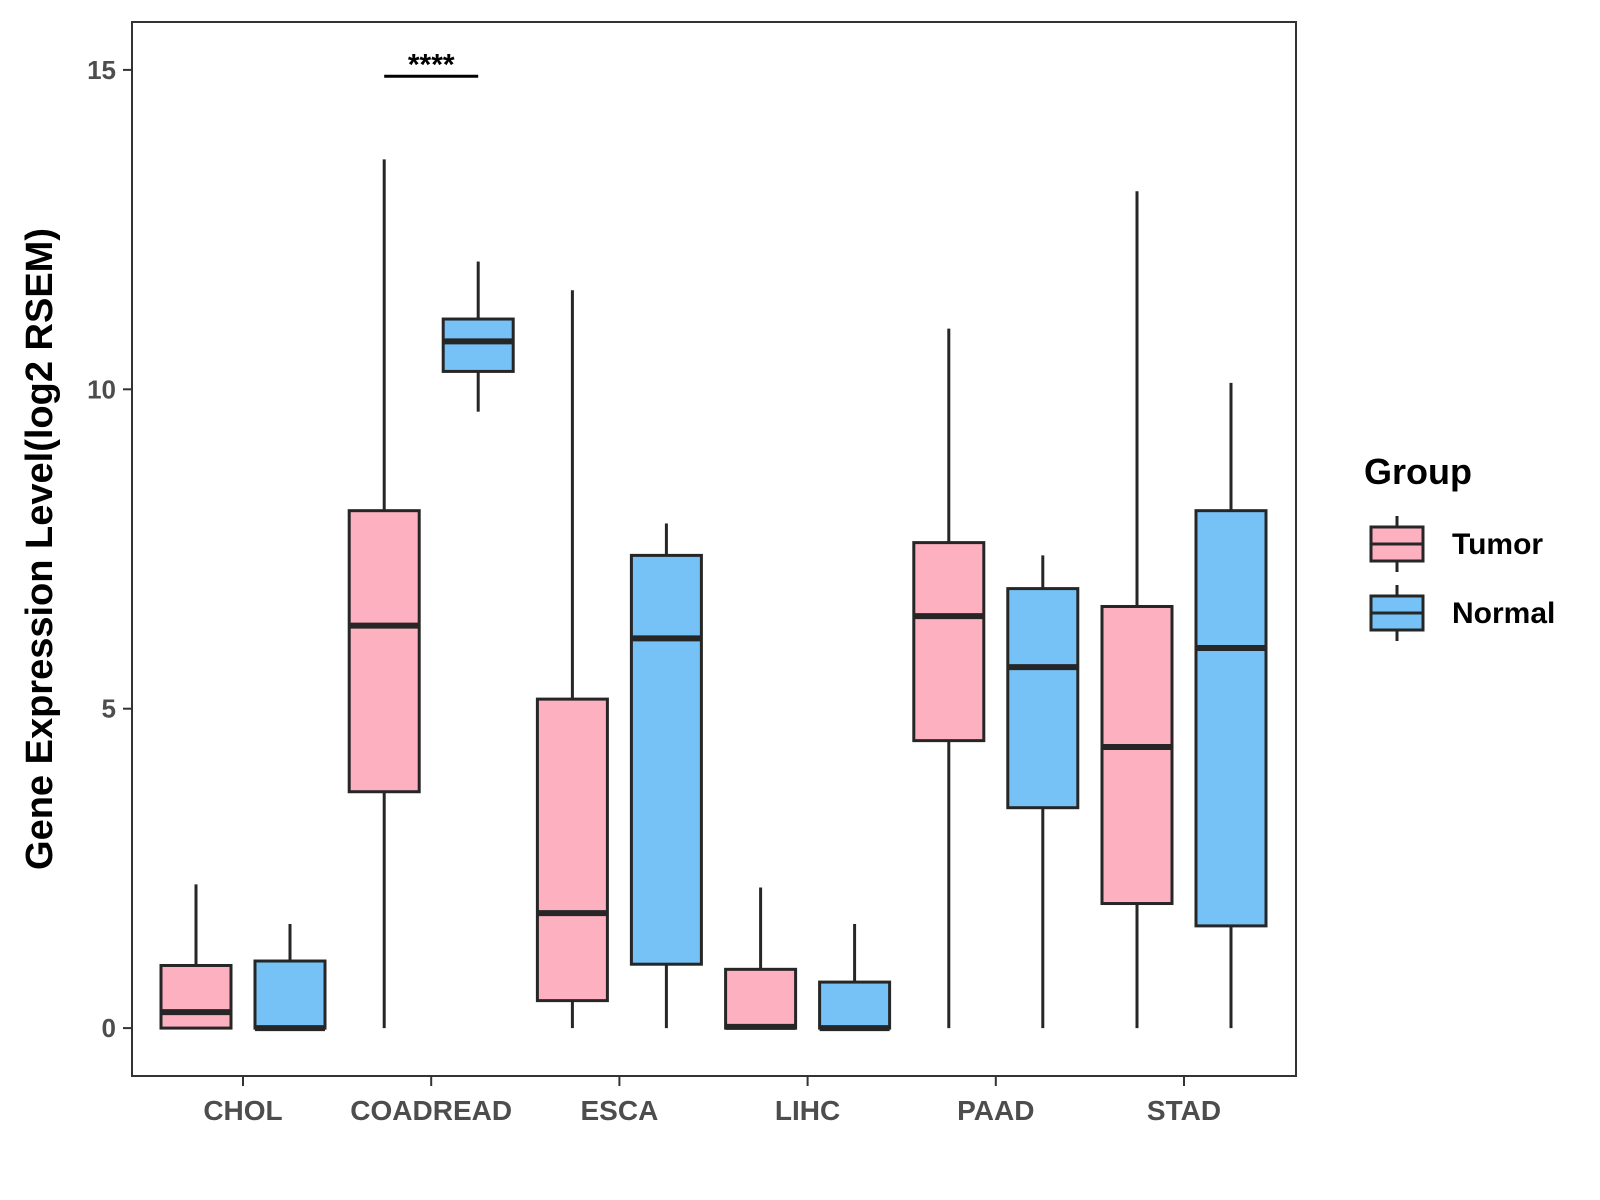  I want to click on x-tick-label-lihc: LIHC, so click(807, 1110).